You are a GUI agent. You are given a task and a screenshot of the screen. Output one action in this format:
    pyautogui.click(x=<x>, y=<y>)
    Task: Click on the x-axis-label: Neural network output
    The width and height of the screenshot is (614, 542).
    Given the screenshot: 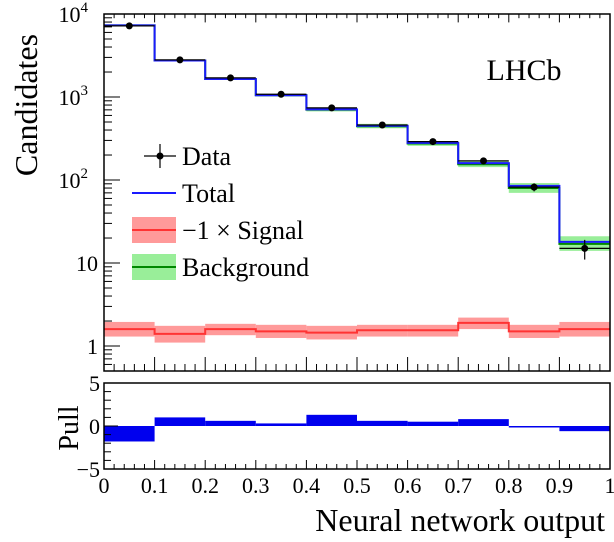 What is the action you would take?
    pyautogui.click(x=460, y=520)
    